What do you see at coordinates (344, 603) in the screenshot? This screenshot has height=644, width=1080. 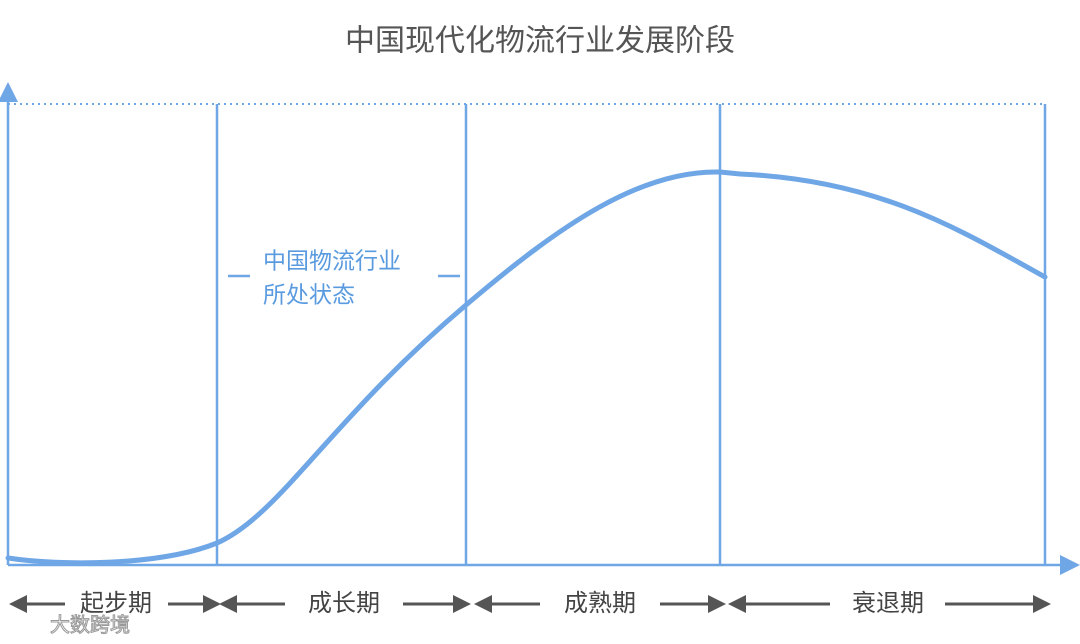 I see `stage-label: 成长期` at bounding box center [344, 603].